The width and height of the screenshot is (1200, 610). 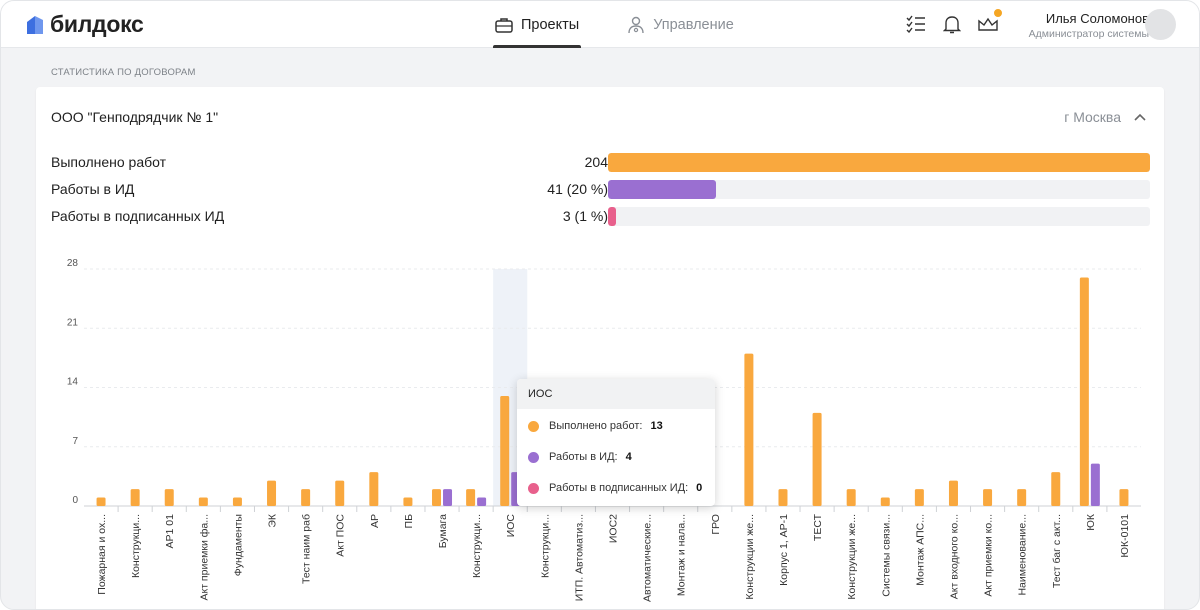 I want to click on user-info: Илья Соломонов Администратор системы, so click(x=1089, y=26).